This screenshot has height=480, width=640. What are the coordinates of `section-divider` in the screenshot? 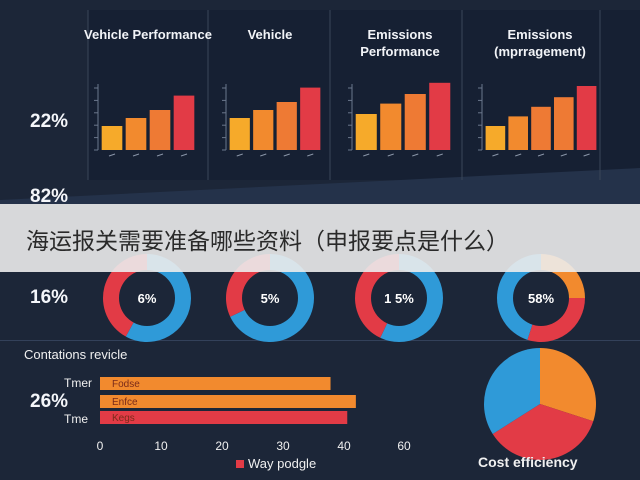 It's located at (320, 340).